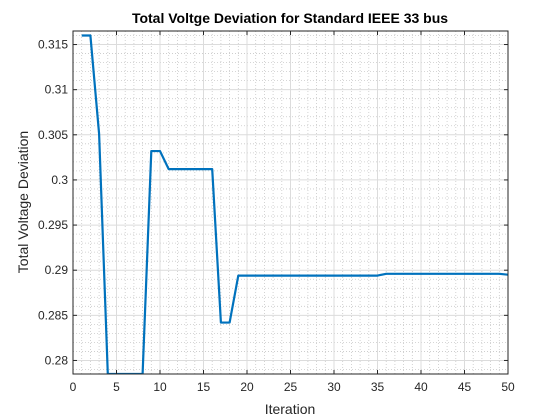 This screenshot has height=420, width=560. Describe the element at coordinates (53, 203) in the screenshot. I see `y-tick-labels: 0.28 0.285 0.29 0.295 0.3 0.305 0.31 0.315` at that location.